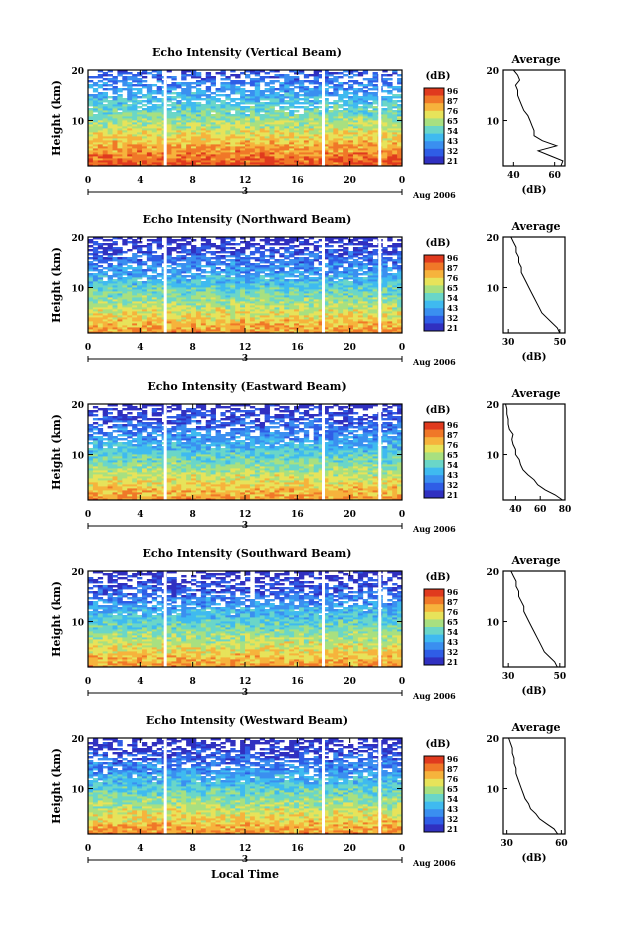 This screenshot has height=929, width=621. I want to click on colorbar-frame, so click(434, 126).